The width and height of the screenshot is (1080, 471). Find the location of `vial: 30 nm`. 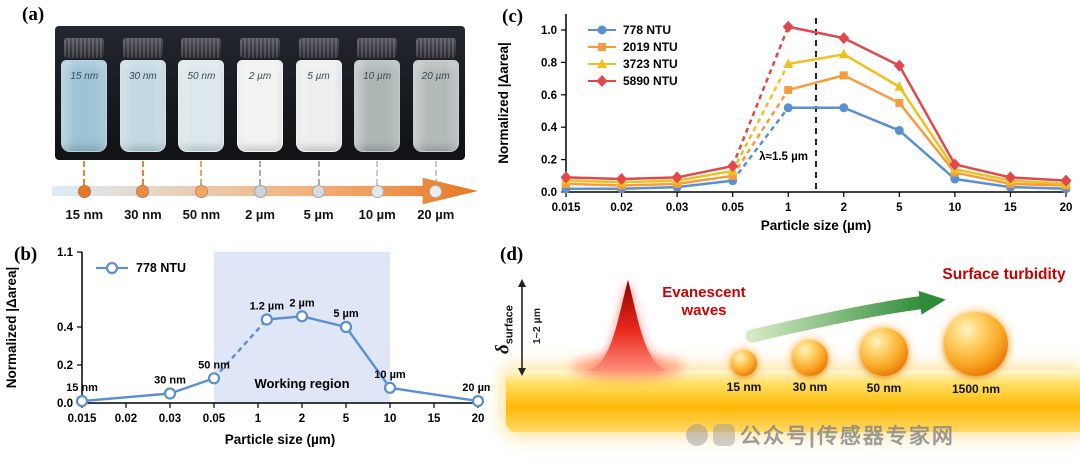

vial: 30 nm is located at coordinates (143, 97).